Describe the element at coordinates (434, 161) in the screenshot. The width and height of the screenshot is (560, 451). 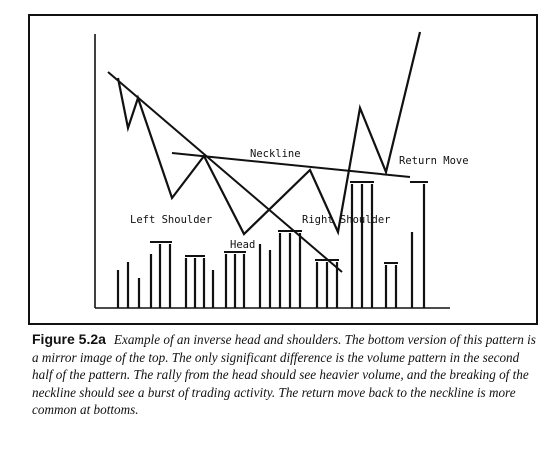
I see `return-move-label: Return Move` at that location.